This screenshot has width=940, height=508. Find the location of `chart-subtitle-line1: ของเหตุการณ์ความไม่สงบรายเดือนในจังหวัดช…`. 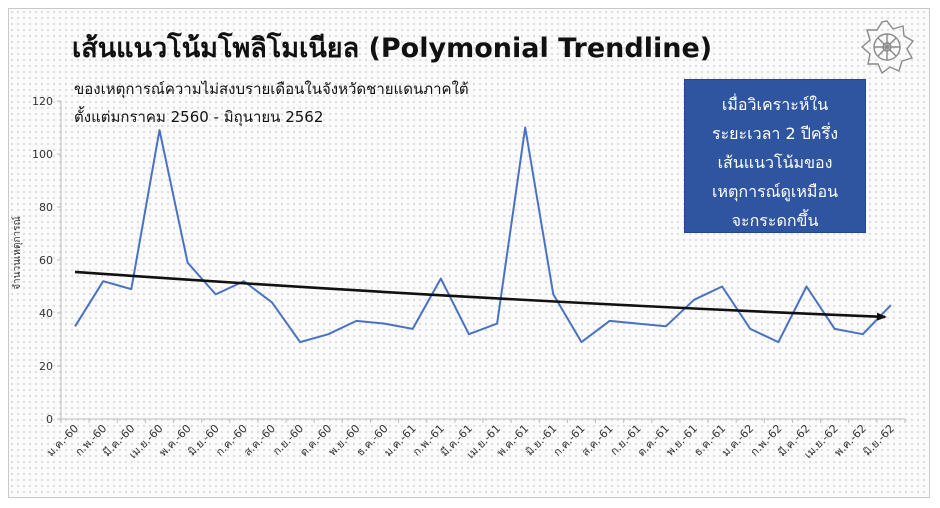

chart-subtitle-line1: ของเหตุการณ์ความไม่สงบรายเดือนในจังหวัดช… is located at coordinates (271, 89).